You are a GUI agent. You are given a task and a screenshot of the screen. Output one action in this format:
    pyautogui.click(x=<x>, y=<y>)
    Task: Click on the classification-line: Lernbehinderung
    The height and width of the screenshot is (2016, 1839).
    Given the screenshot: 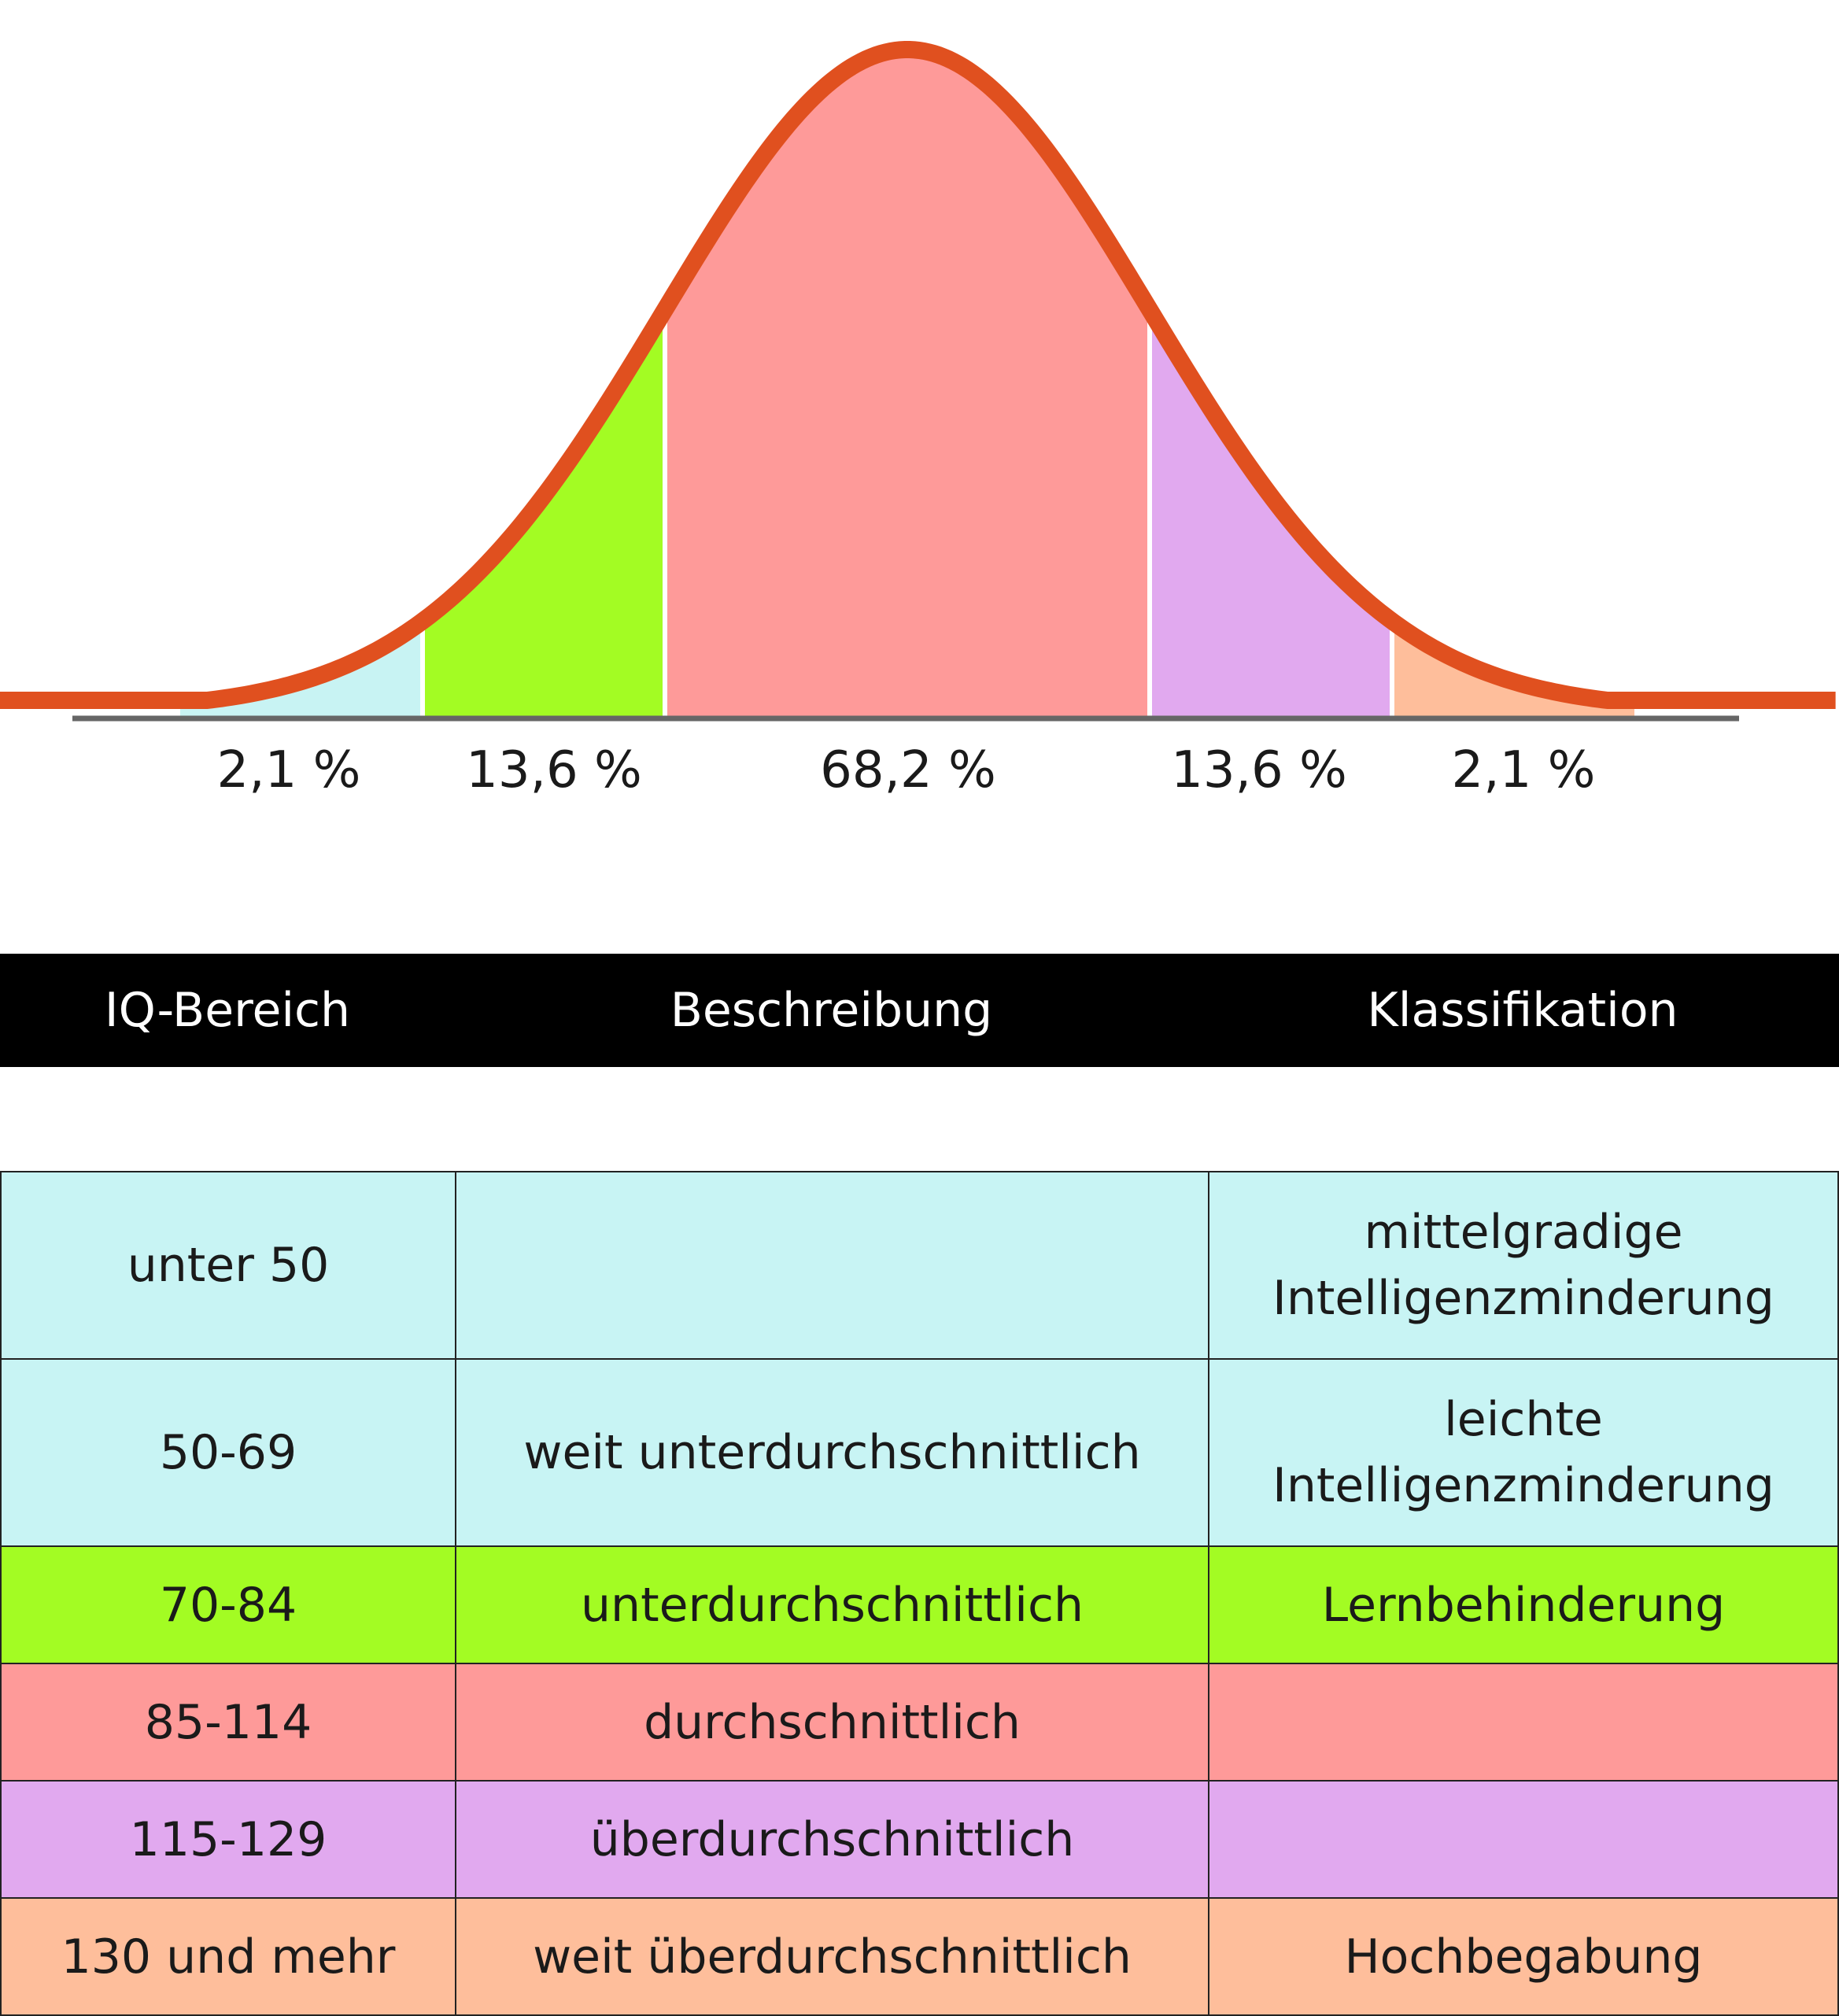 What is the action you would take?
    pyautogui.click(x=1523, y=1605)
    